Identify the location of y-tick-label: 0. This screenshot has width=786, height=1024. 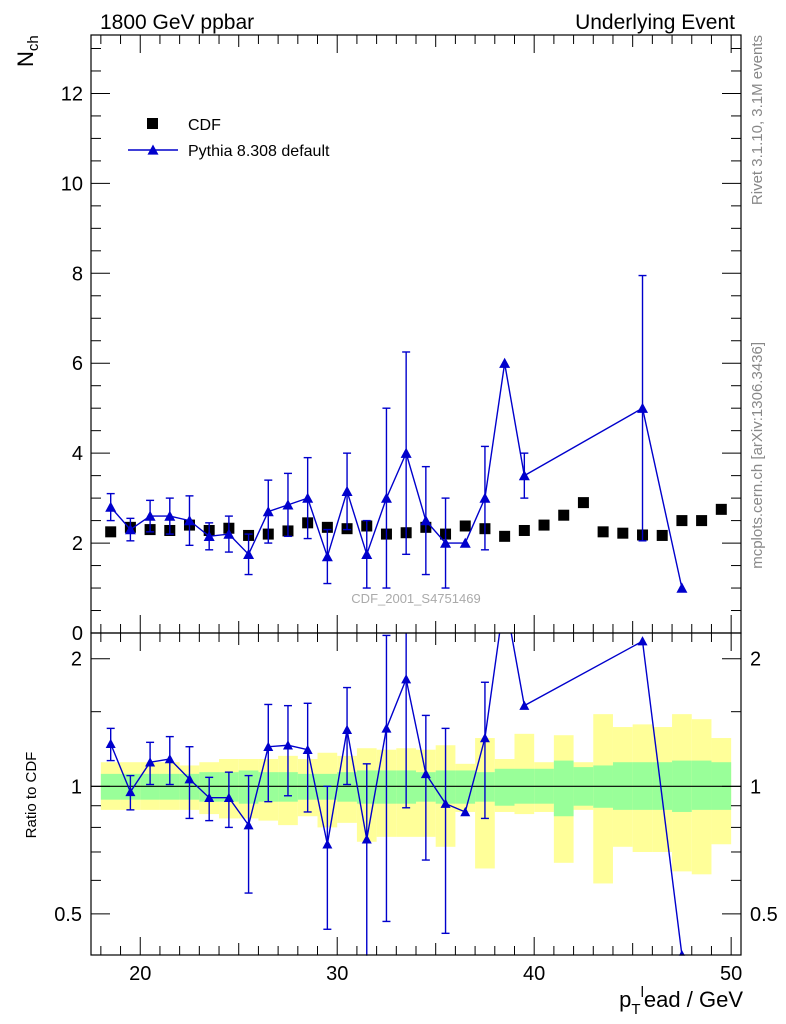
(77, 634).